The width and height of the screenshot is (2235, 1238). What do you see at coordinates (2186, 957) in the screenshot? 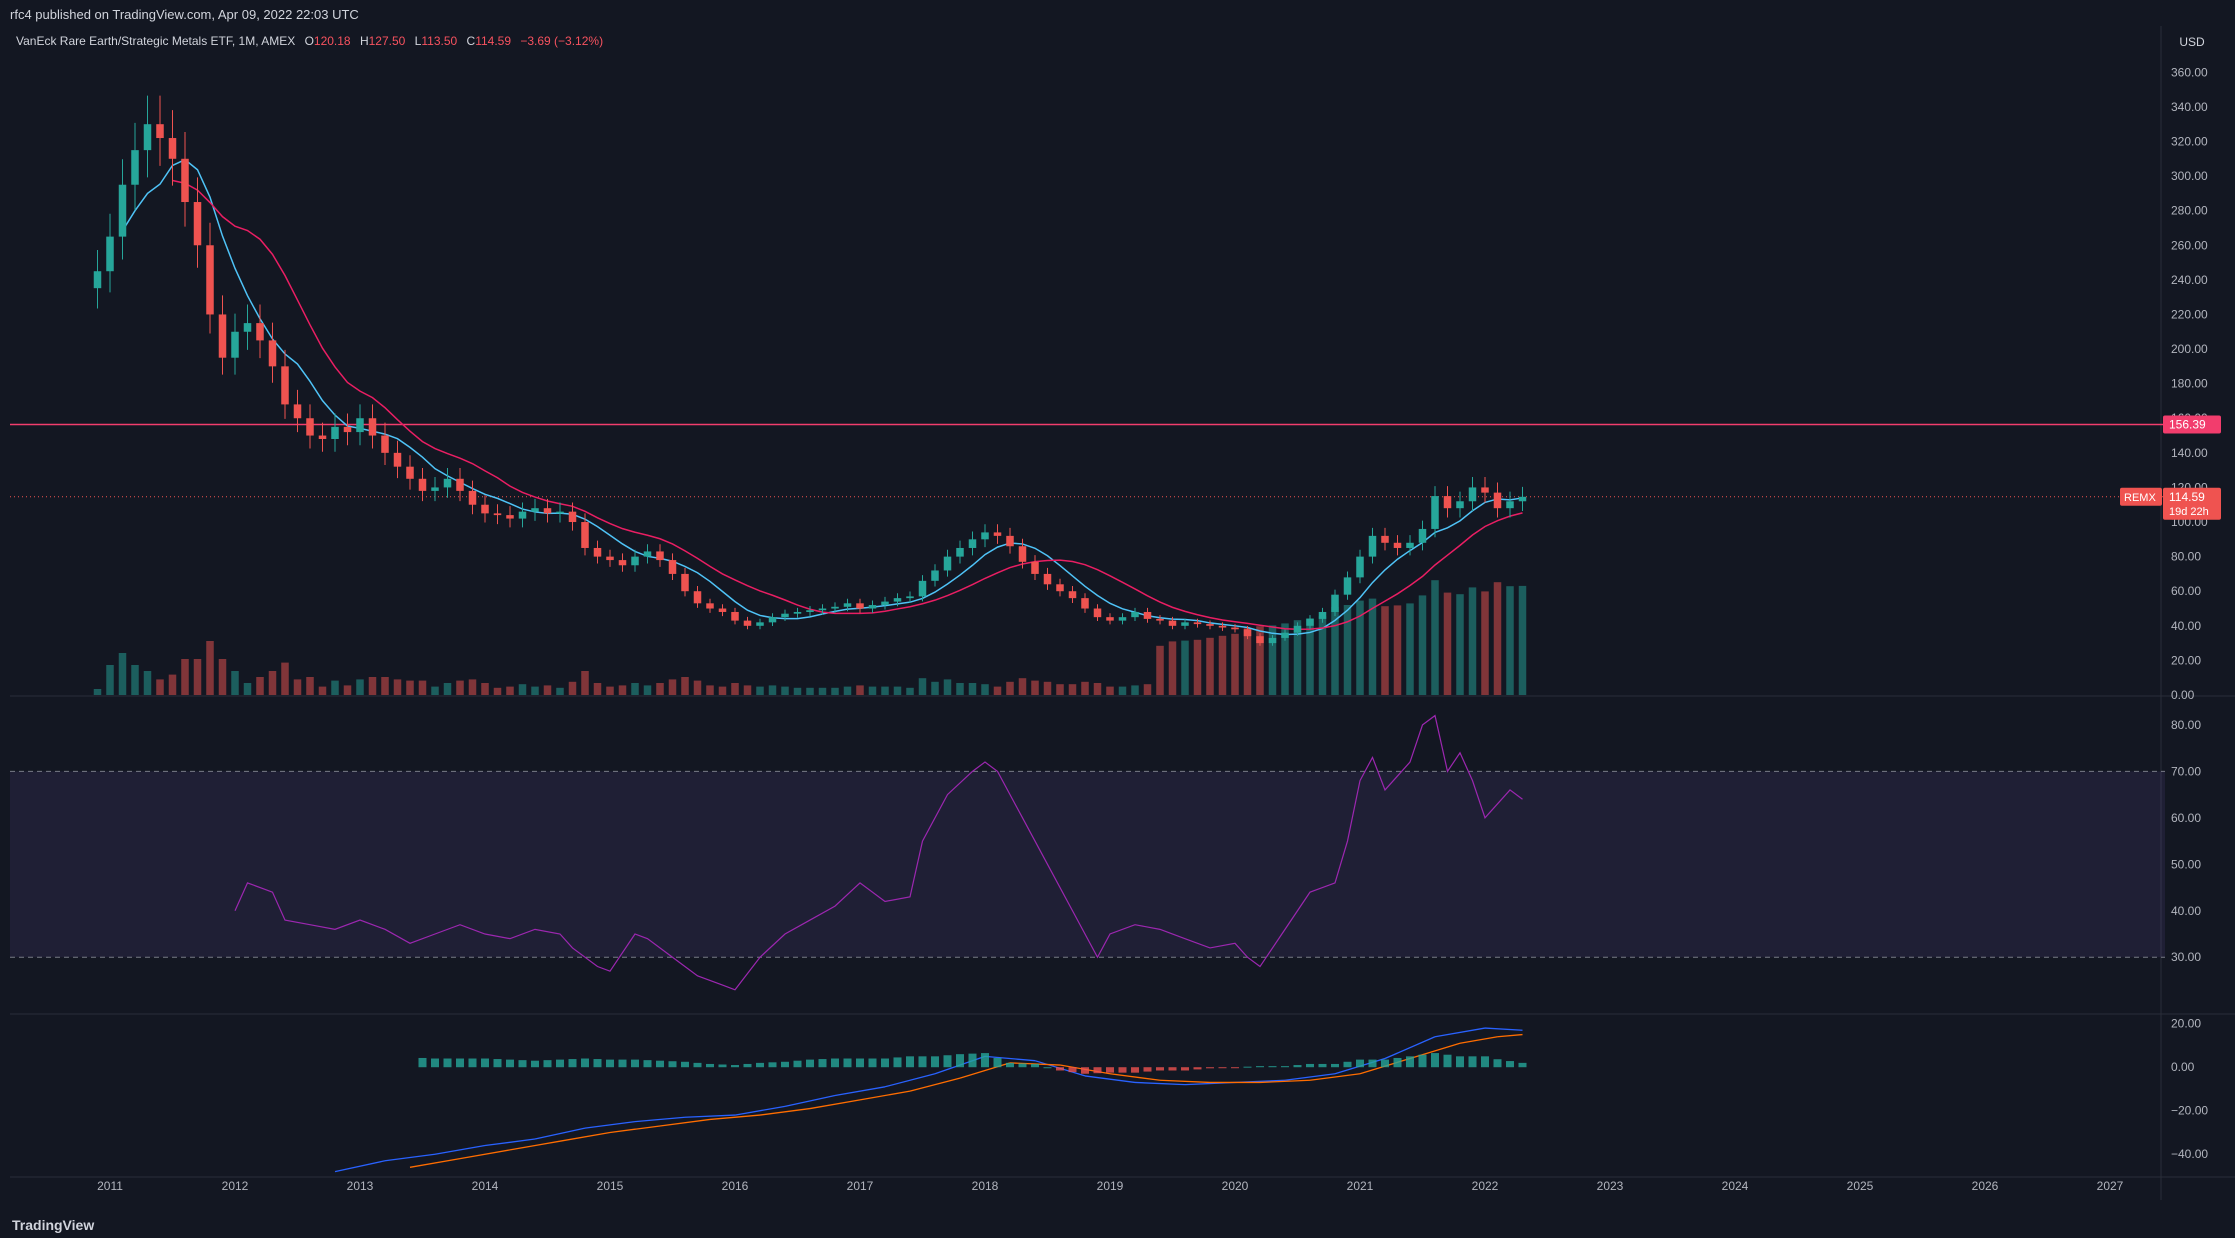
I see `rsi-tick-label: 30.00` at bounding box center [2186, 957].